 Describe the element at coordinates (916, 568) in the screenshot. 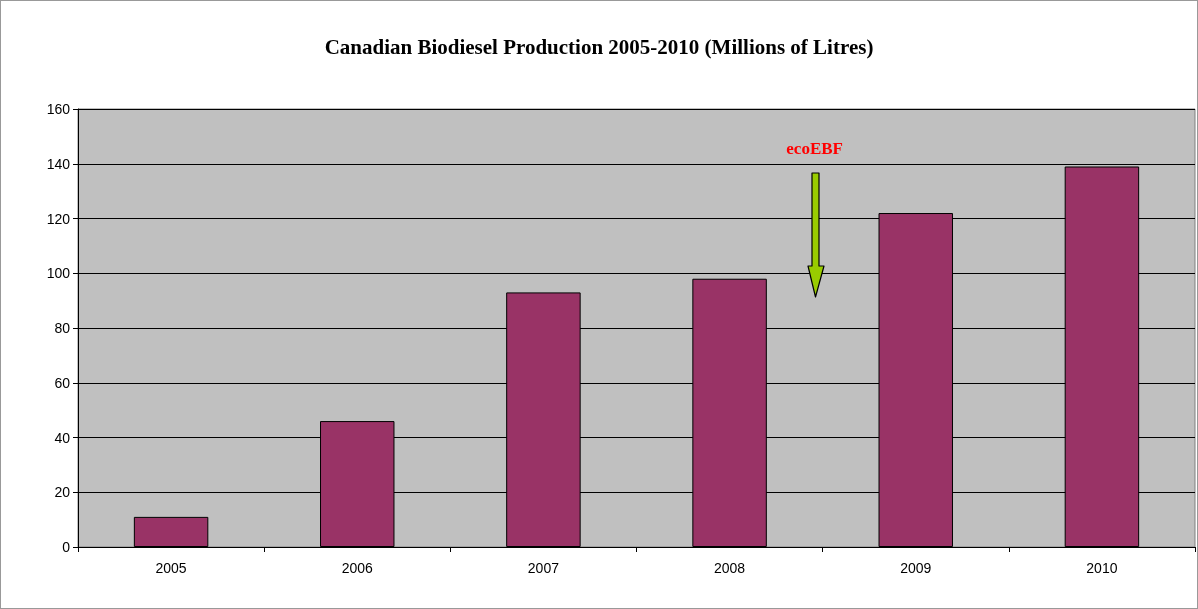

I see `x-tick-label: 2009` at that location.